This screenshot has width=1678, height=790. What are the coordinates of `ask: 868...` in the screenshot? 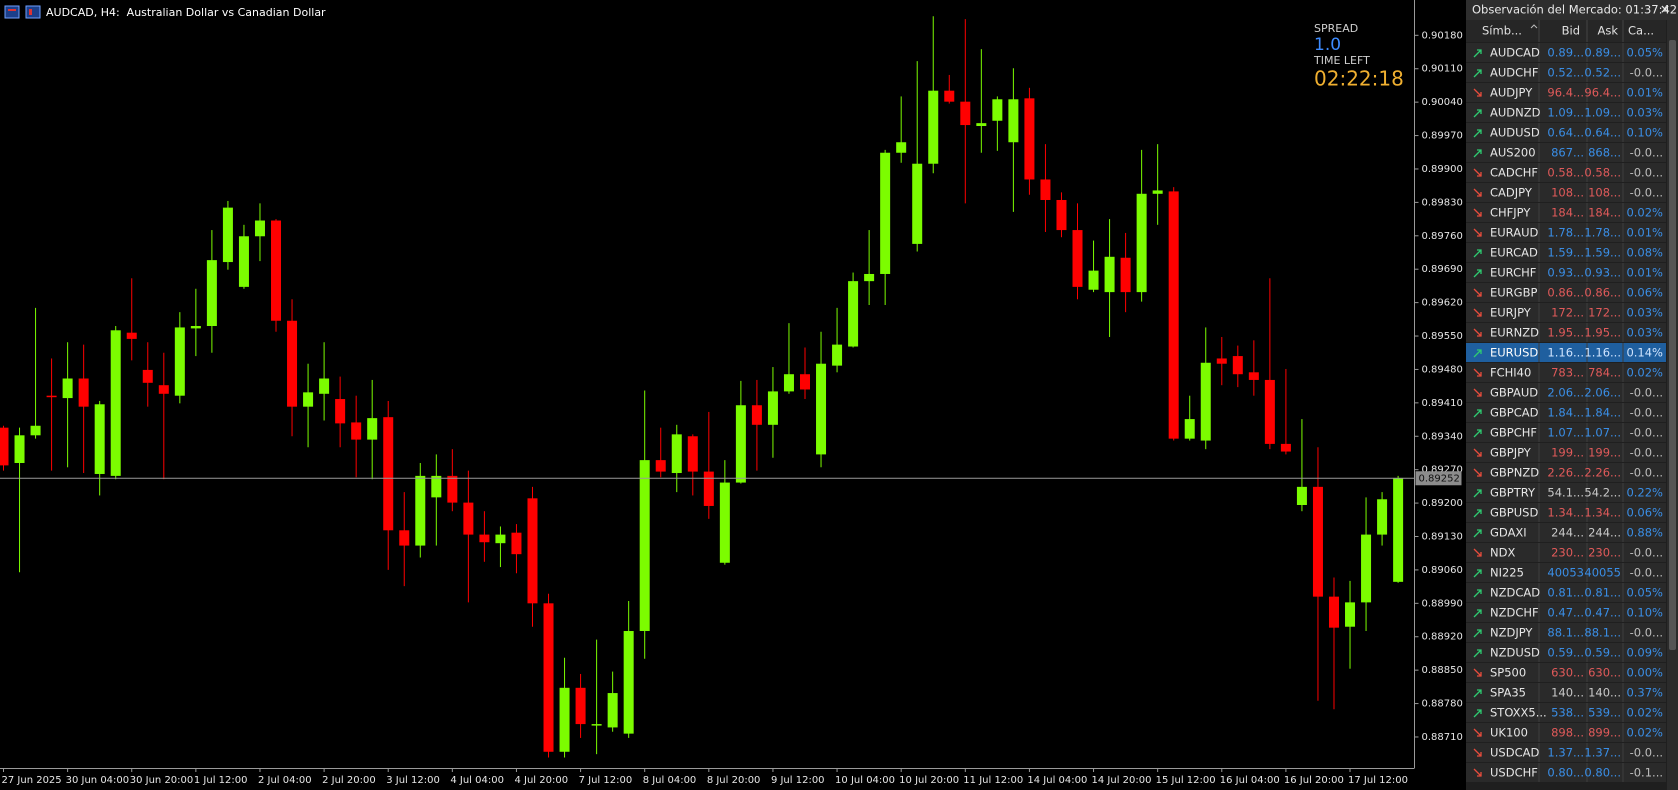 It's located at (1604, 153).